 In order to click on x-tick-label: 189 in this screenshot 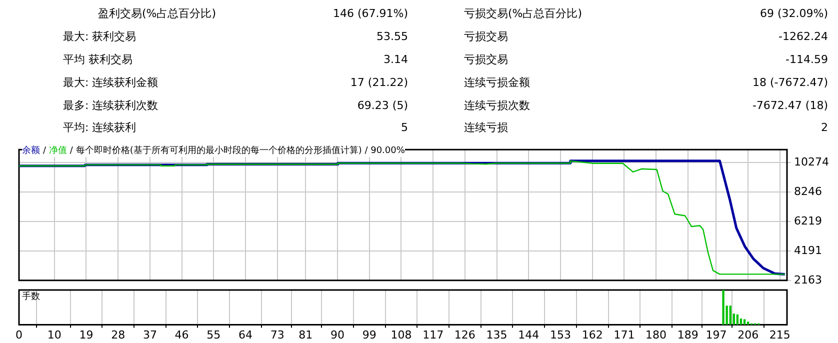, I will do `click(687, 335)`.